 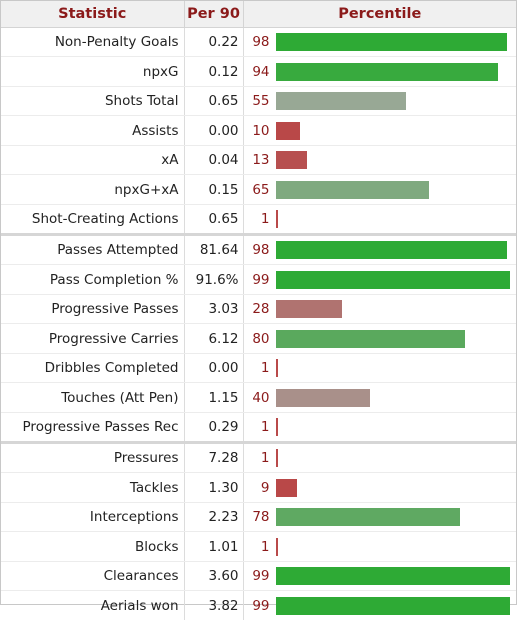 I want to click on per90-cell: 0.29, so click(x=213, y=427).